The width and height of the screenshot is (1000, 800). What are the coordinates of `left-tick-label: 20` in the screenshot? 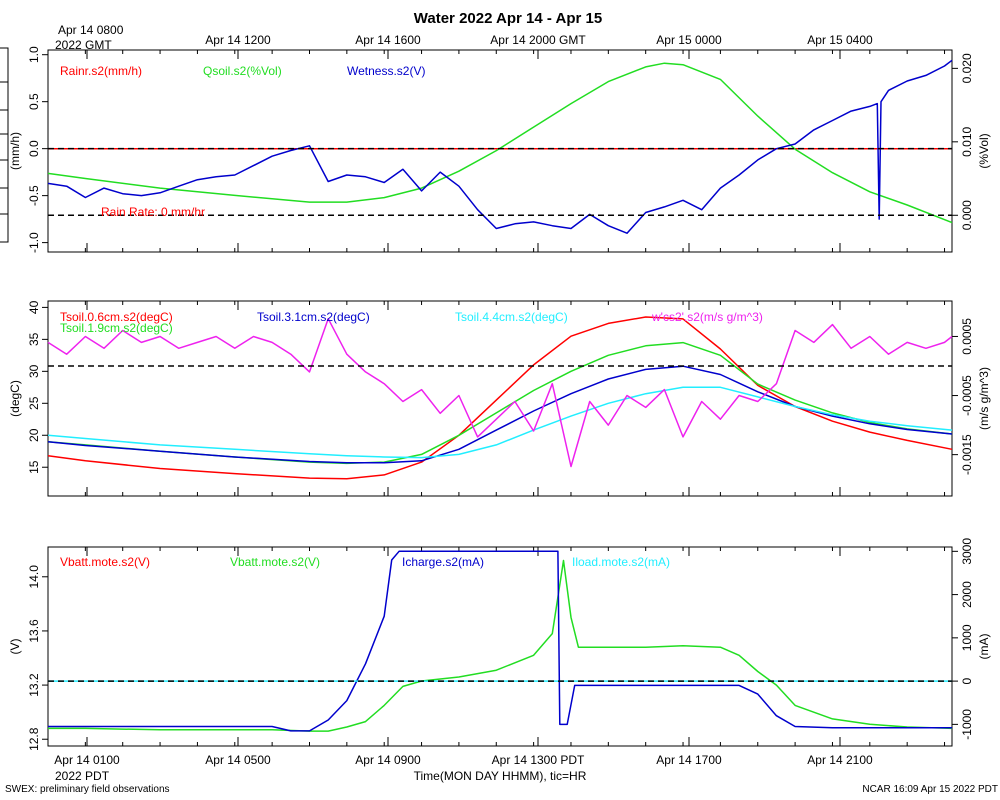 It's located at (34, 435).